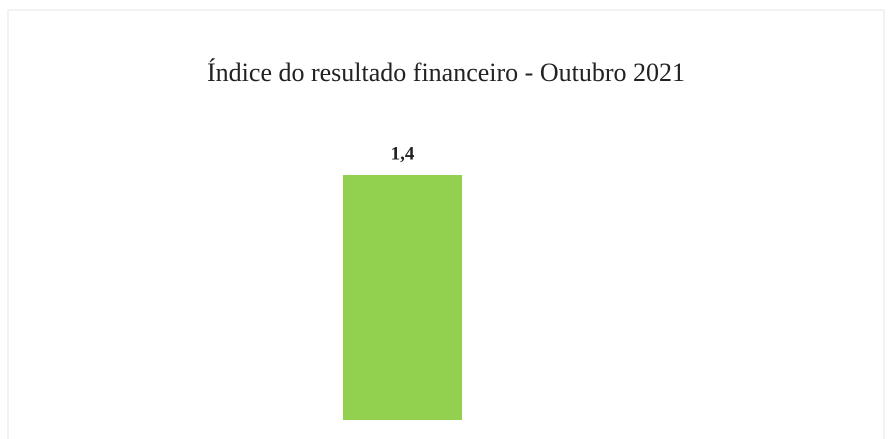 The image size is (891, 439). Describe the element at coordinates (402, 297) in the screenshot. I see `bar` at that location.